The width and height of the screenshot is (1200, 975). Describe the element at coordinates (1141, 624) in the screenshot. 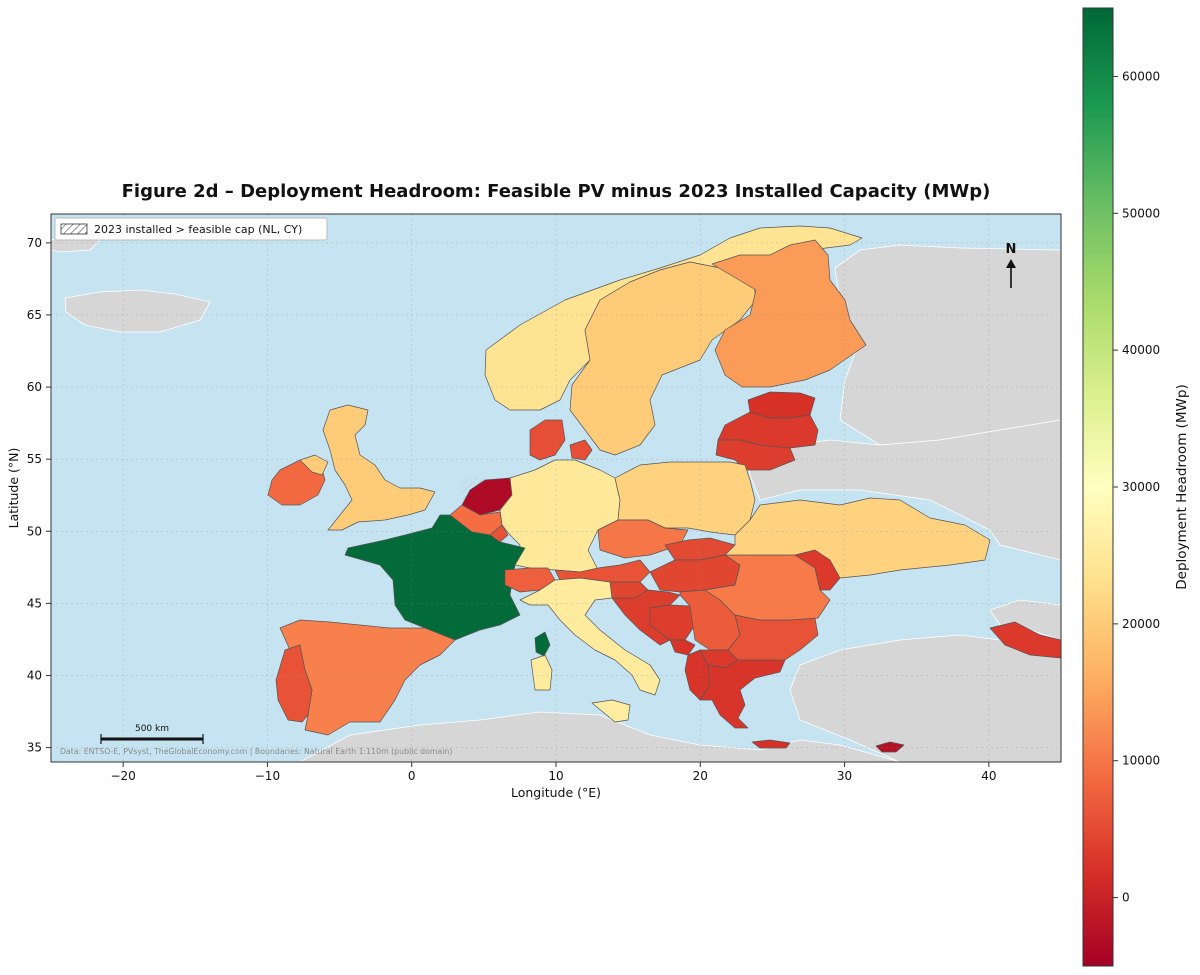

I see `colorbar-tick-label: 20000` at that location.